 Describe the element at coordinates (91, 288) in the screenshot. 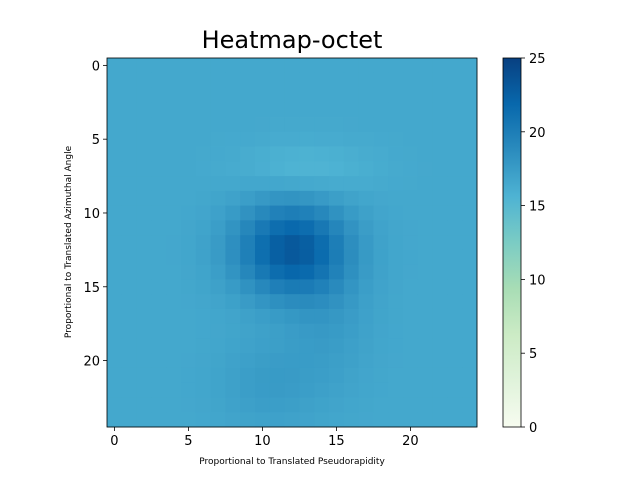

I see `y-tick-label: 15` at that location.